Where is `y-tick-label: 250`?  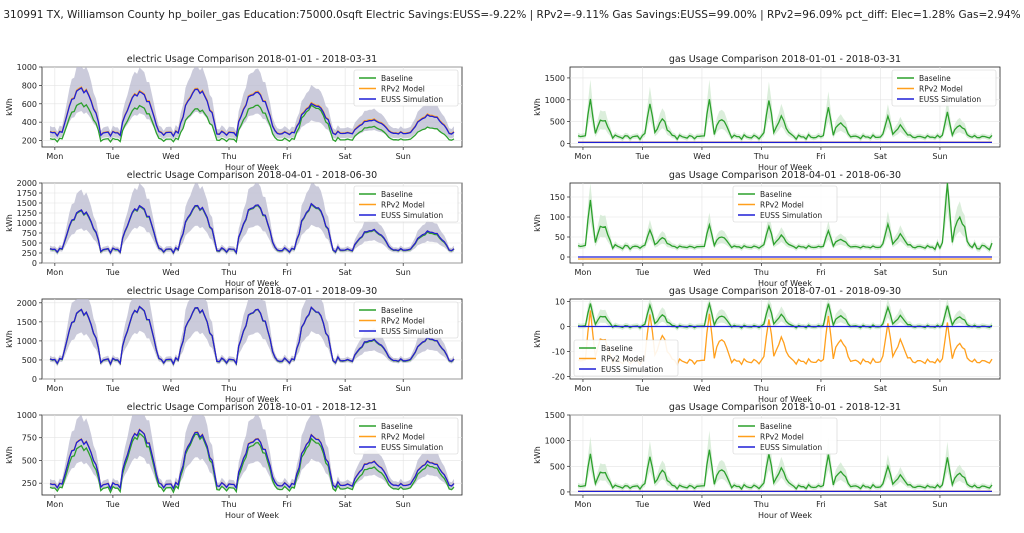 y-tick-label: 250 is located at coordinates (29, 253).